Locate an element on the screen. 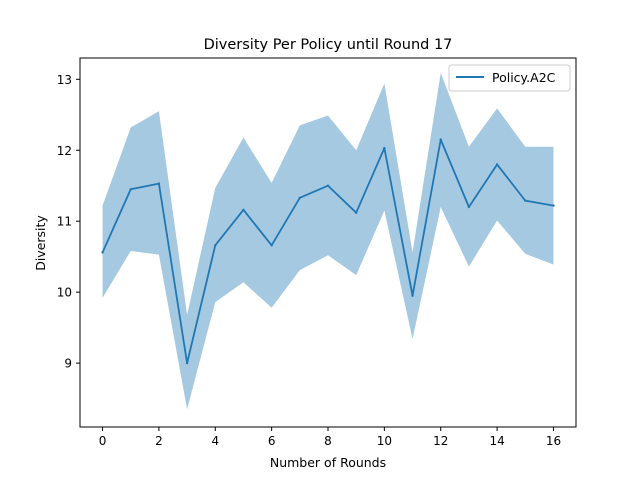  x-axis-label: Number of Rounds is located at coordinates (328, 462).